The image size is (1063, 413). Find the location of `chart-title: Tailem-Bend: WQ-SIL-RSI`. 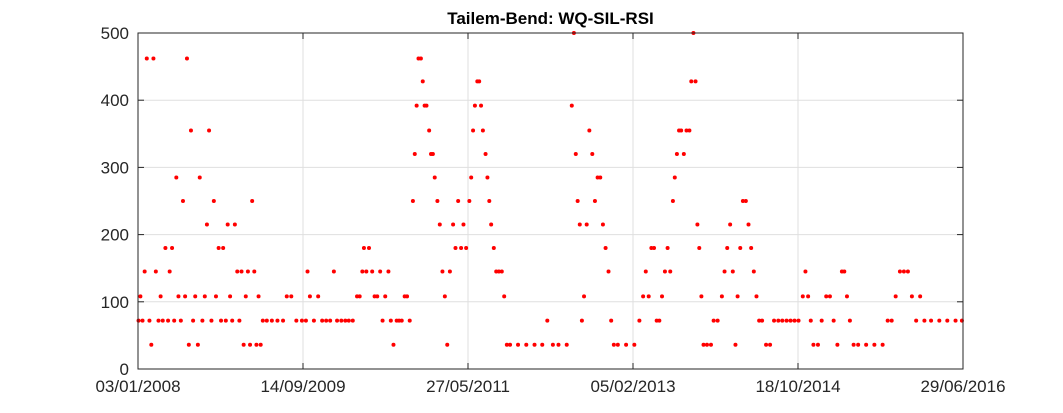

chart-title: Tailem-Bend: WQ-SIL-RSI is located at coordinates (550, 18).